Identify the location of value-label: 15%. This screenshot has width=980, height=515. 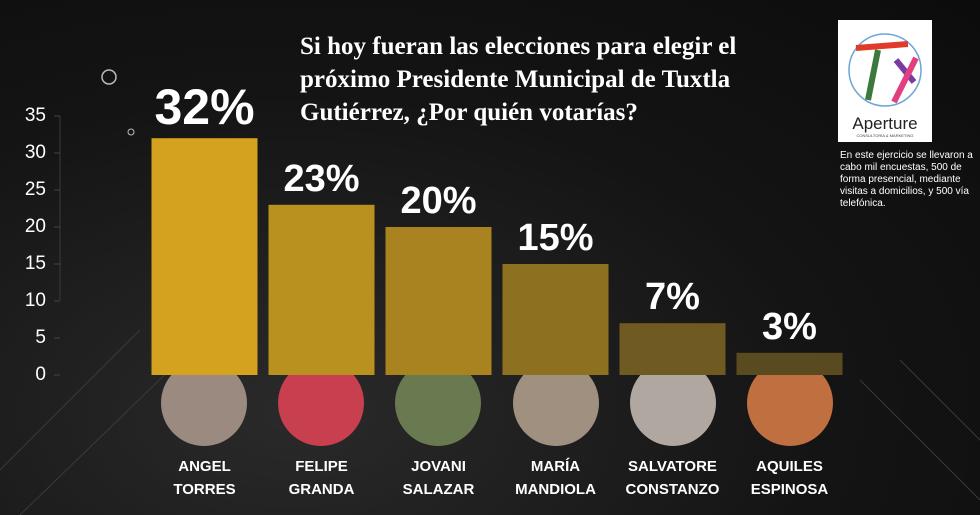
(555, 238).